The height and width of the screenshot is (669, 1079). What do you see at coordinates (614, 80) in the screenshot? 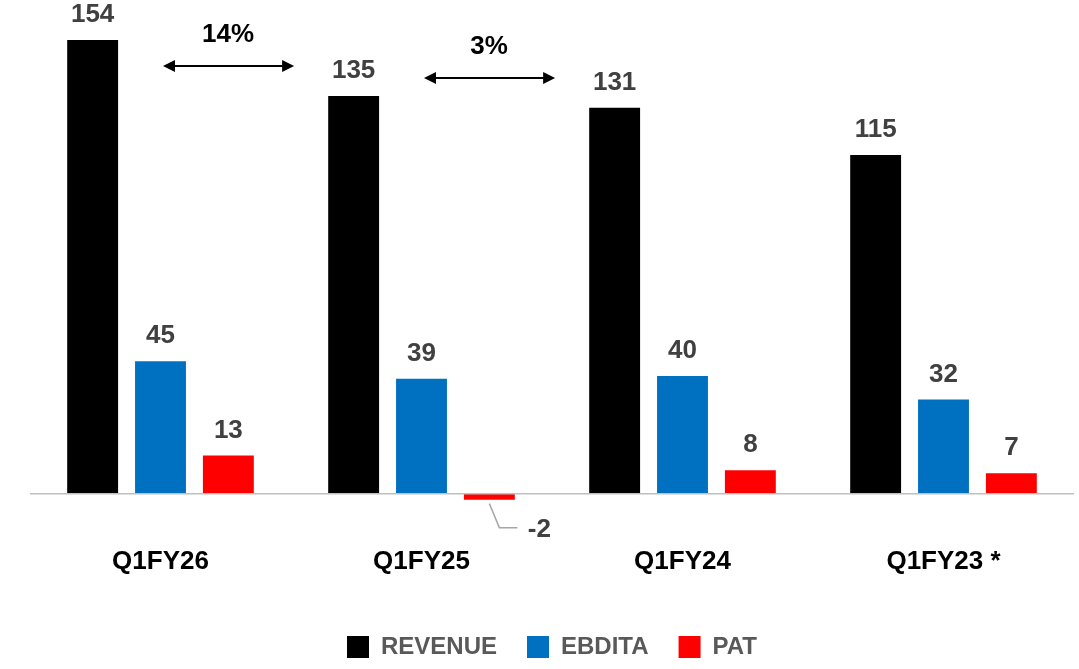
I see `data-label: 131` at bounding box center [614, 80].